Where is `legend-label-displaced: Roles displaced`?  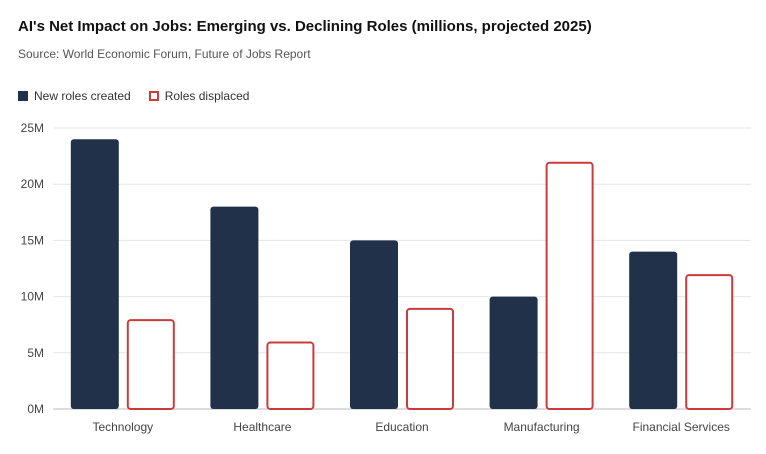 legend-label-displaced: Roles displaced is located at coordinates (207, 96).